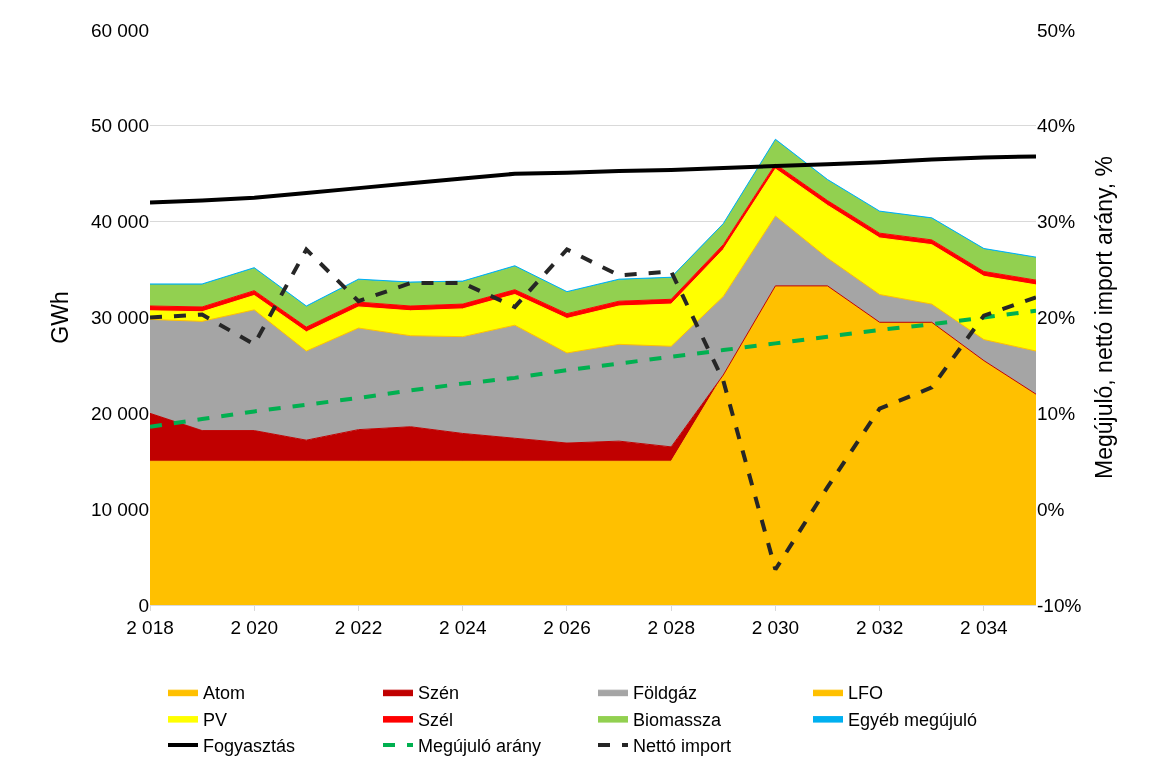  I want to click on x-tick-label: 2 024, so click(462, 627).